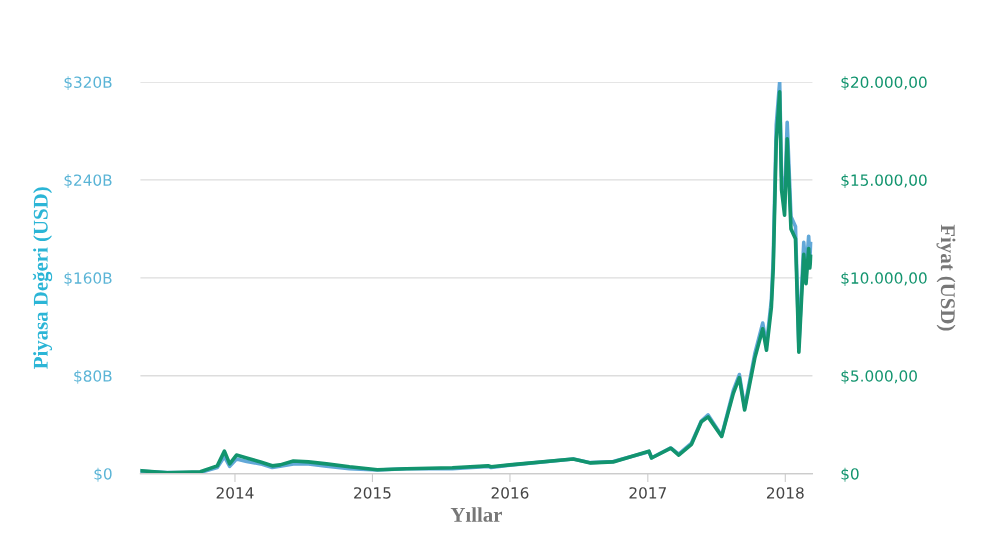 Image resolution: width=1003 pixels, height=554 pixels. I want to click on y-tick-label: $0, so click(103, 474).